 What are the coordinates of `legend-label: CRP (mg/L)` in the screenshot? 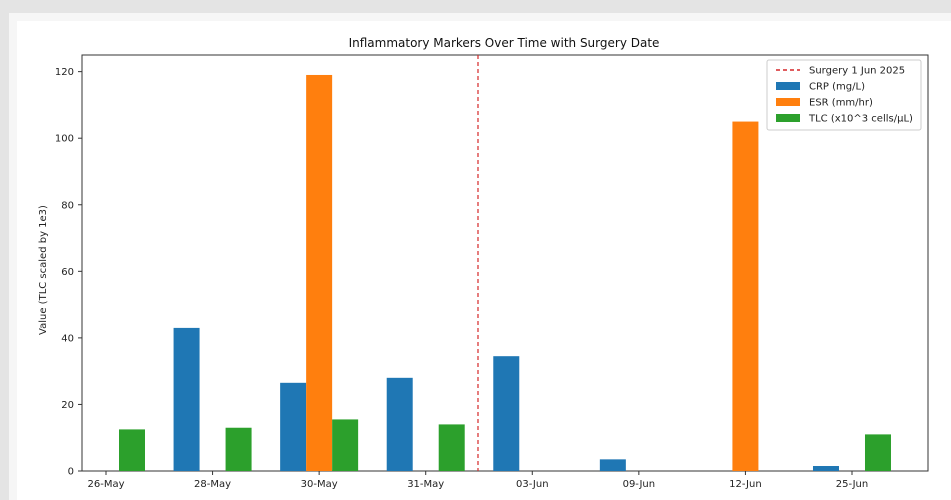 It's located at (837, 87).